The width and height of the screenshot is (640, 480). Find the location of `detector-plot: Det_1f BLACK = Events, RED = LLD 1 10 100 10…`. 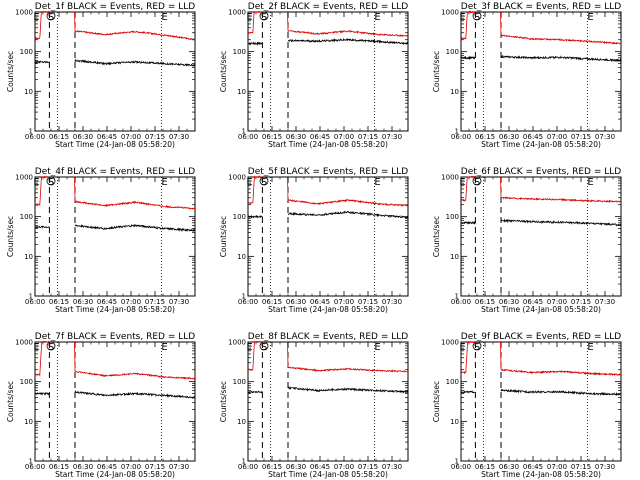

detector-plot: Det_1f BLACK = Events, RED = LLD 1 10 100 10… is located at coordinates (101, 75).